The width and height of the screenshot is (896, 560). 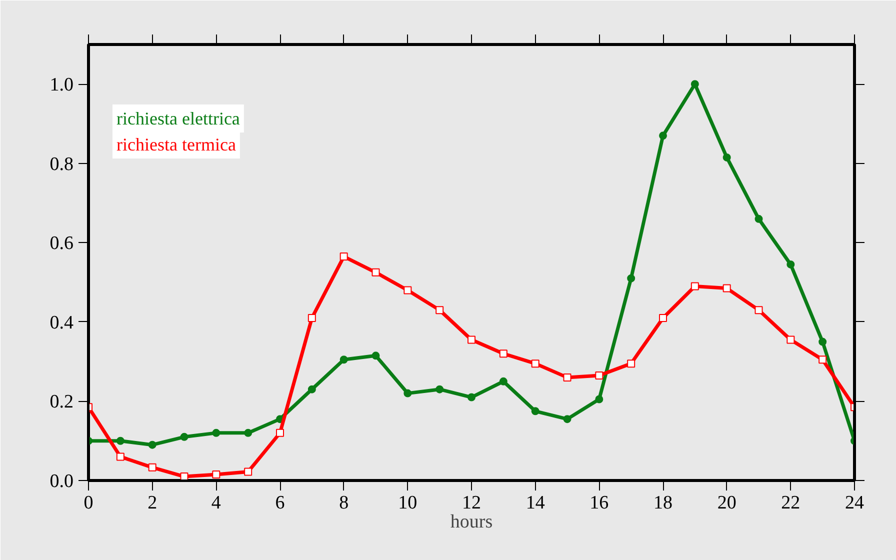 I want to click on y-tick-label: 0.8, so click(x=62, y=164).